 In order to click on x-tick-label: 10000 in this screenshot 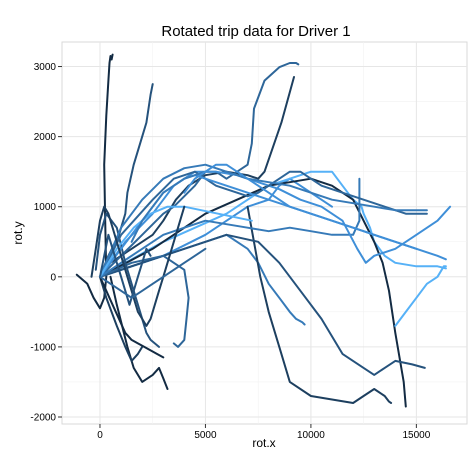, I will do `click(311, 435)`.